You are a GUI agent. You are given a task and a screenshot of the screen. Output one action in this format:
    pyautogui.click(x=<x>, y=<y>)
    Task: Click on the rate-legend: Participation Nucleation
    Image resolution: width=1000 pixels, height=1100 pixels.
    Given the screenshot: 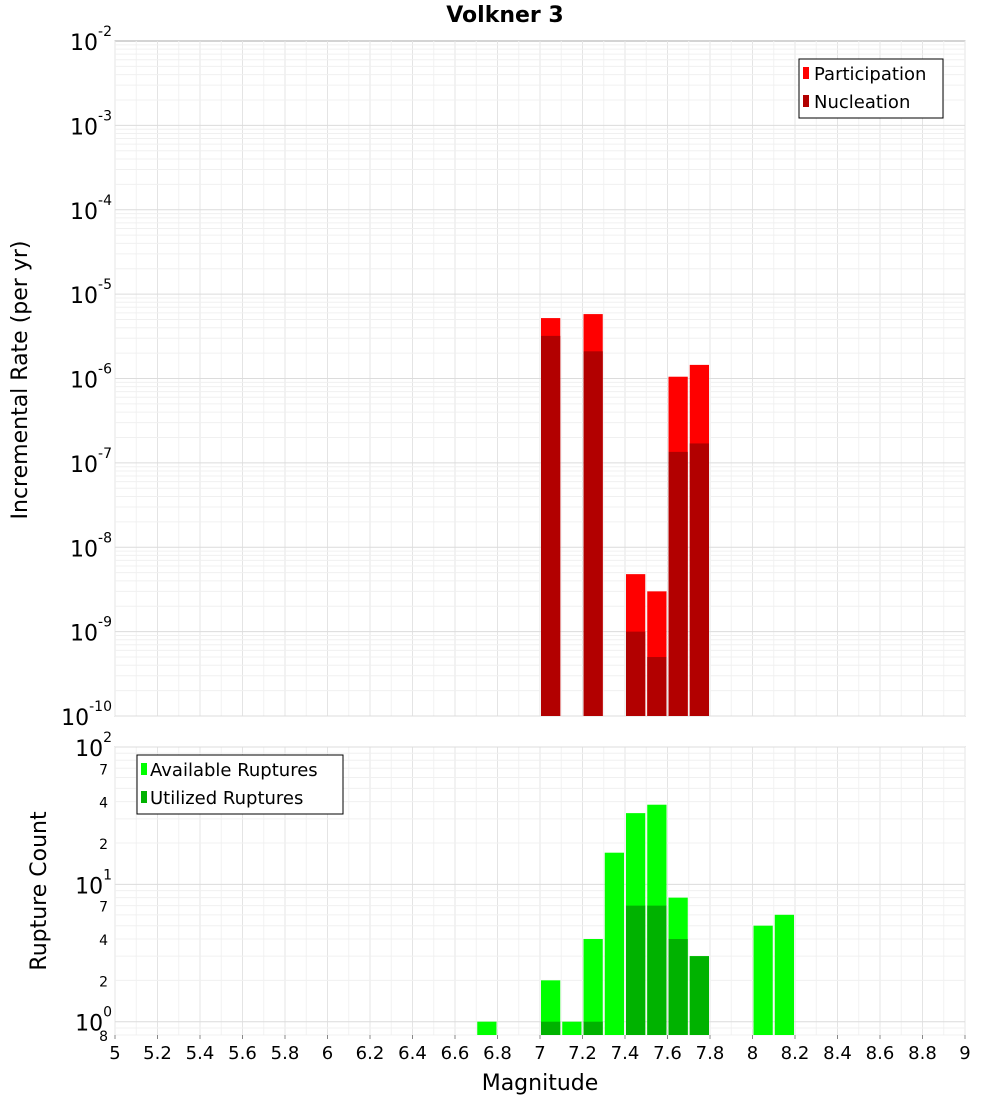 What is the action you would take?
    pyautogui.click(x=871, y=88)
    